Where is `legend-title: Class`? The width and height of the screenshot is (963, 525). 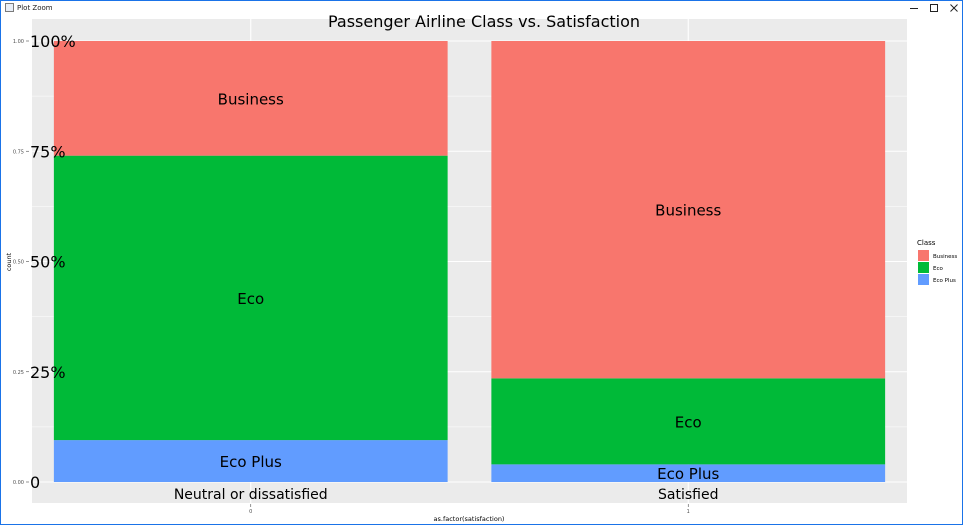 legend-title: Class is located at coordinates (926, 243).